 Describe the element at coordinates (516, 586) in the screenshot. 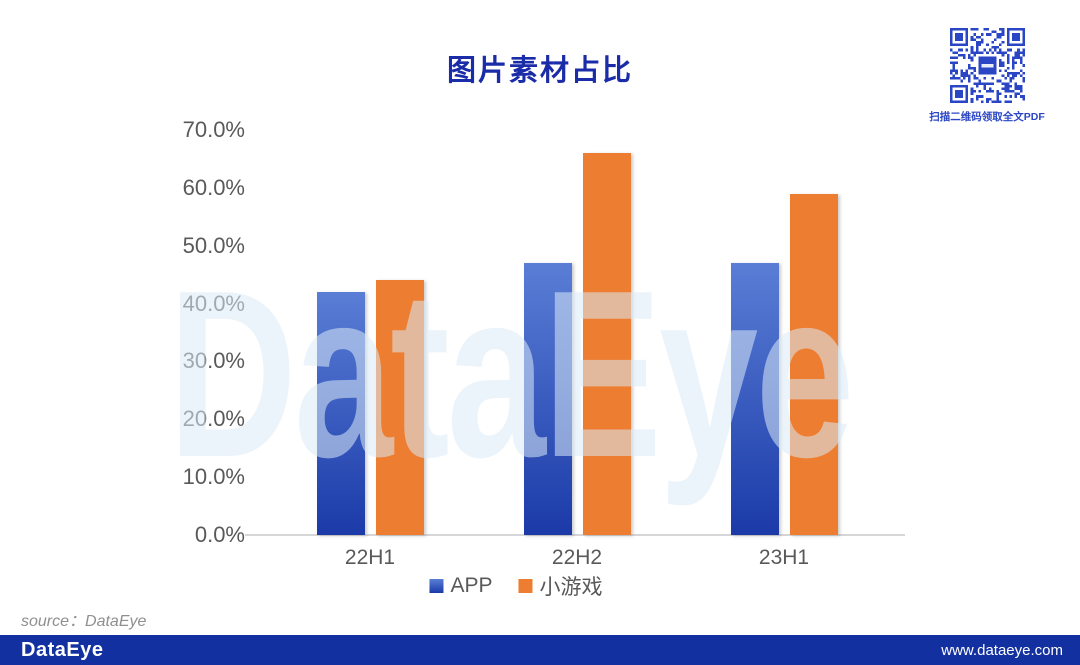

I see `chart-legend: APP 小游戏` at that location.